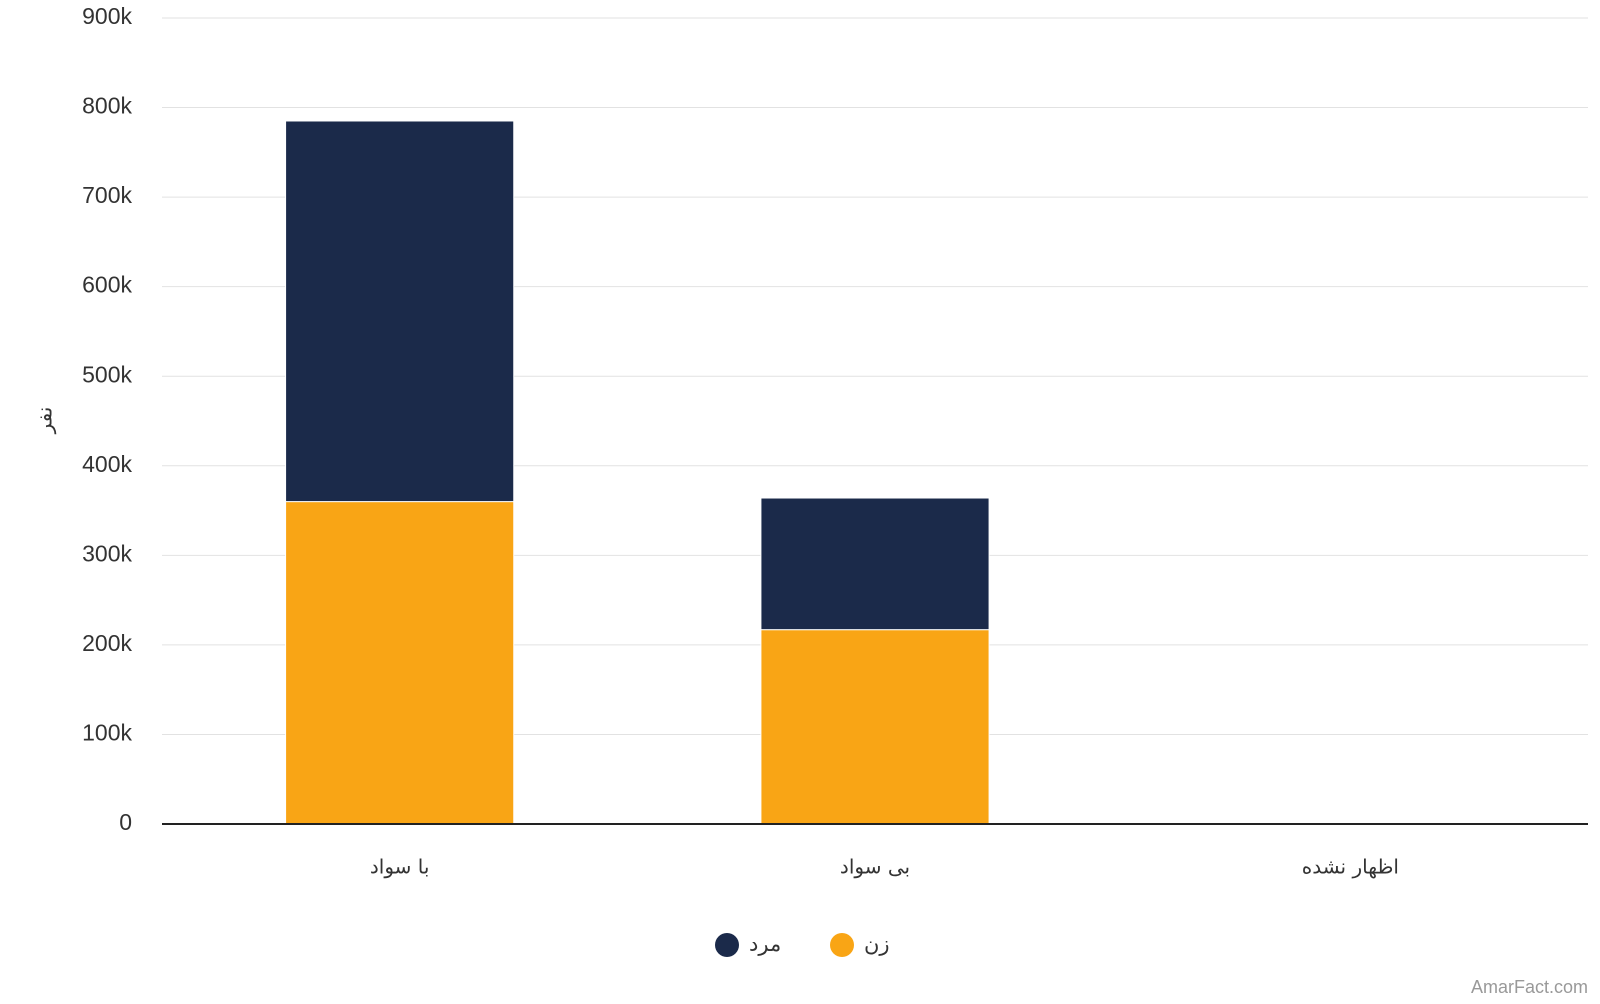 This screenshot has height=1004, width=1600. What do you see at coordinates (107, 285) in the screenshot?
I see `y-tick-label: 600k` at bounding box center [107, 285].